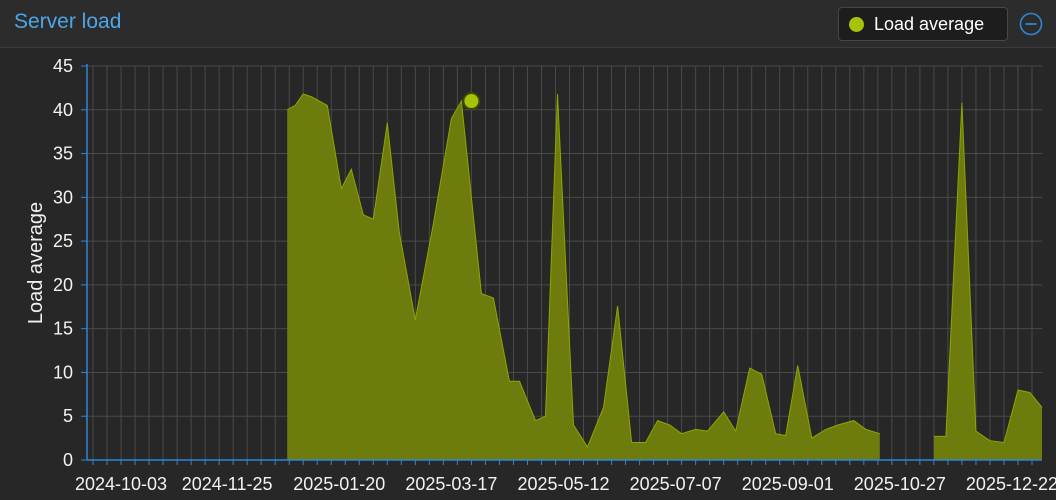  I want to click on x-tick-label: 2024-10-03, so click(121, 484).